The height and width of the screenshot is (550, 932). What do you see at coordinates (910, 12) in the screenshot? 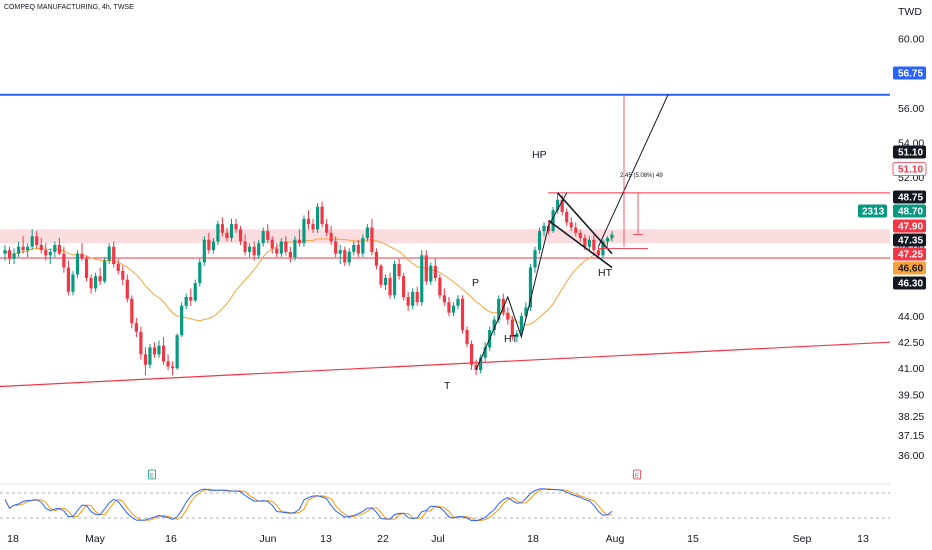
I see `currency-label: TWD` at bounding box center [910, 12].